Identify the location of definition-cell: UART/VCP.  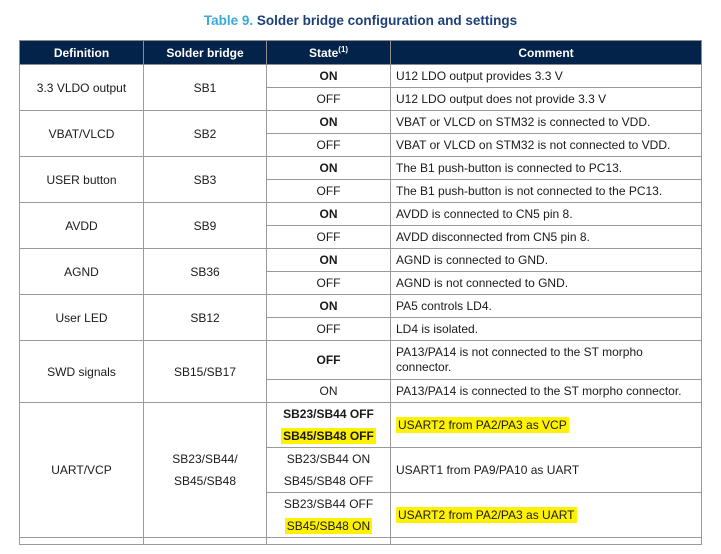
(81, 470).